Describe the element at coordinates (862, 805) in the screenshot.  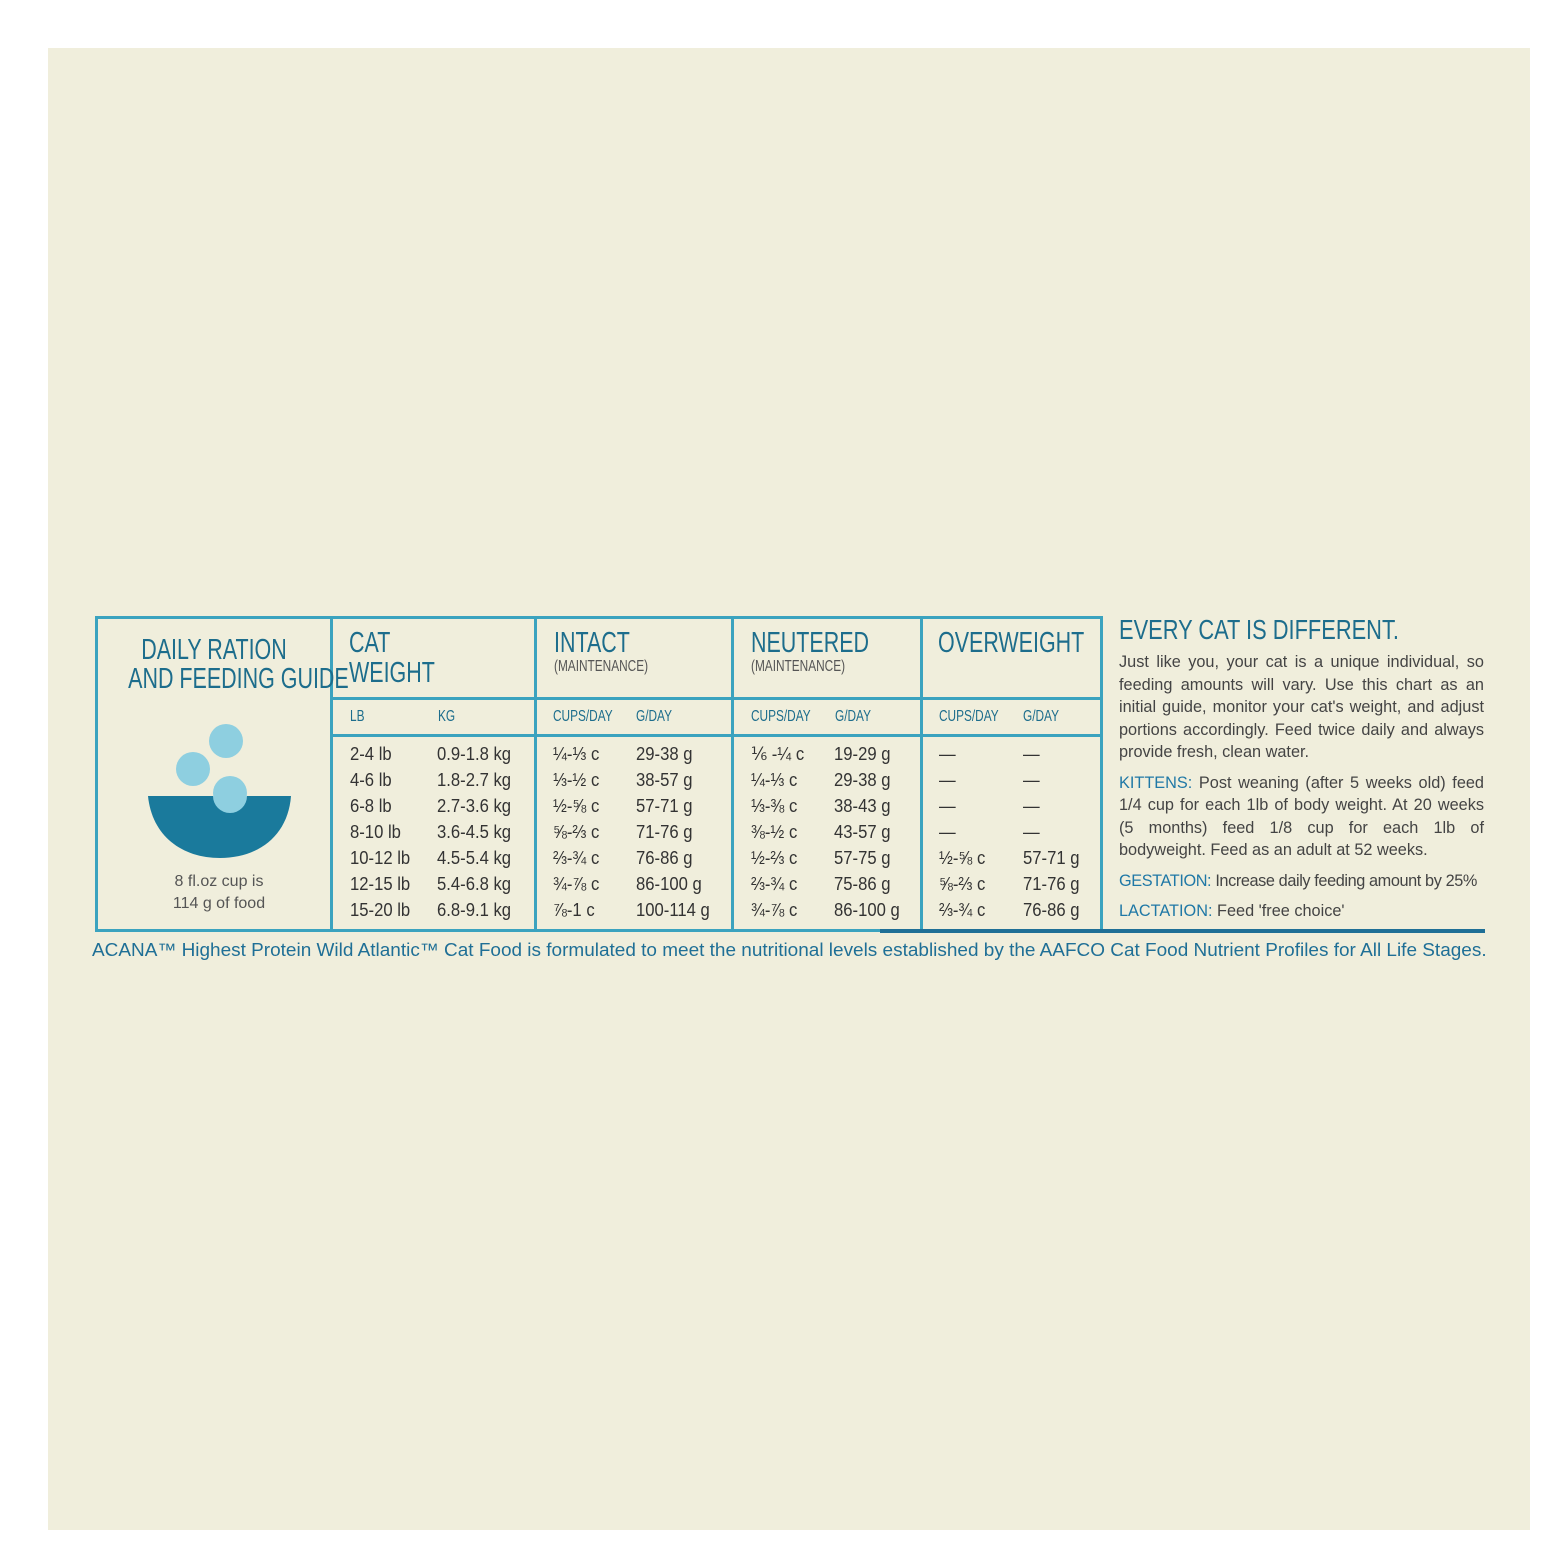
I see `cell-value: 38-43 g` at that location.